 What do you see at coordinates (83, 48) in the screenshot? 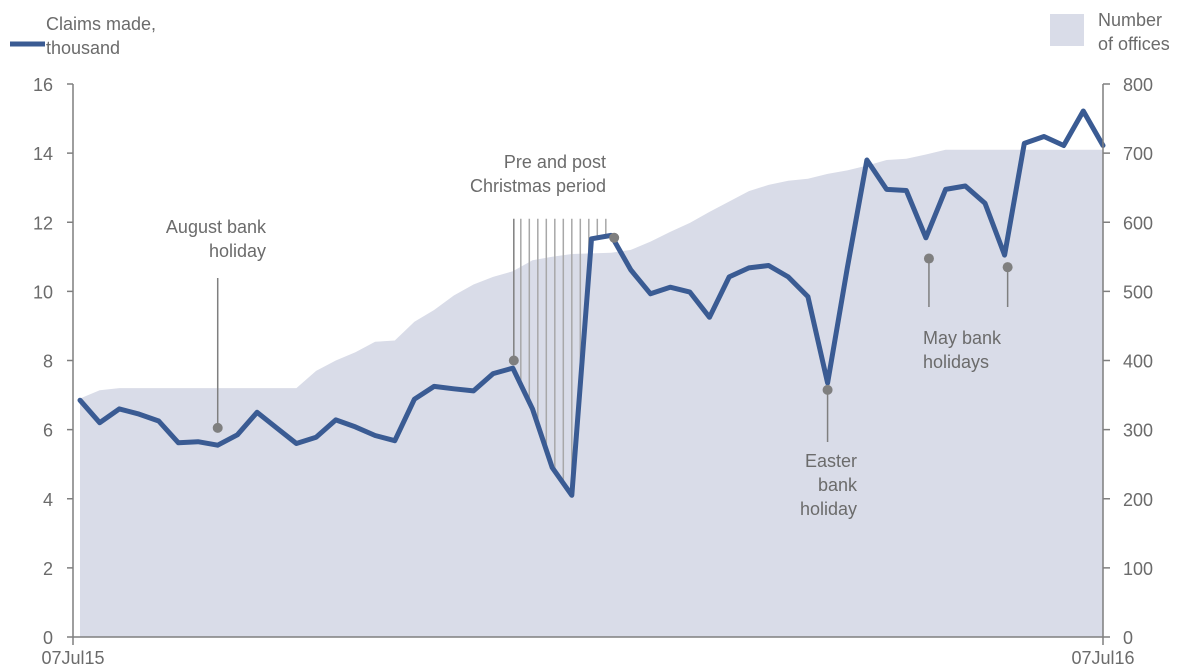
I see `legend-claims-label-2: thousand` at bounding box center [83, 48].